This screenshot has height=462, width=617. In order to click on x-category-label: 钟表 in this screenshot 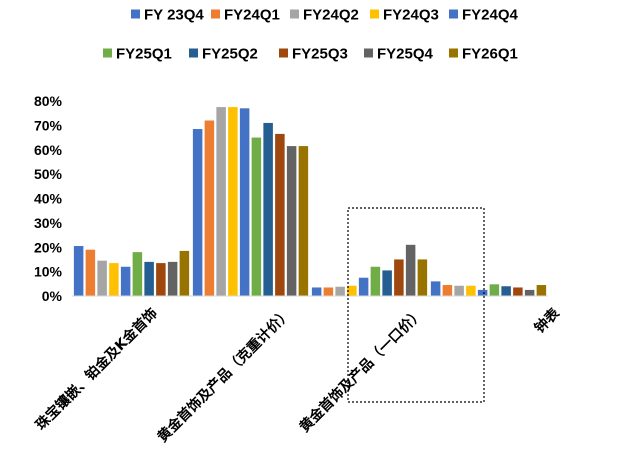, I will do `click(547, 320)`.